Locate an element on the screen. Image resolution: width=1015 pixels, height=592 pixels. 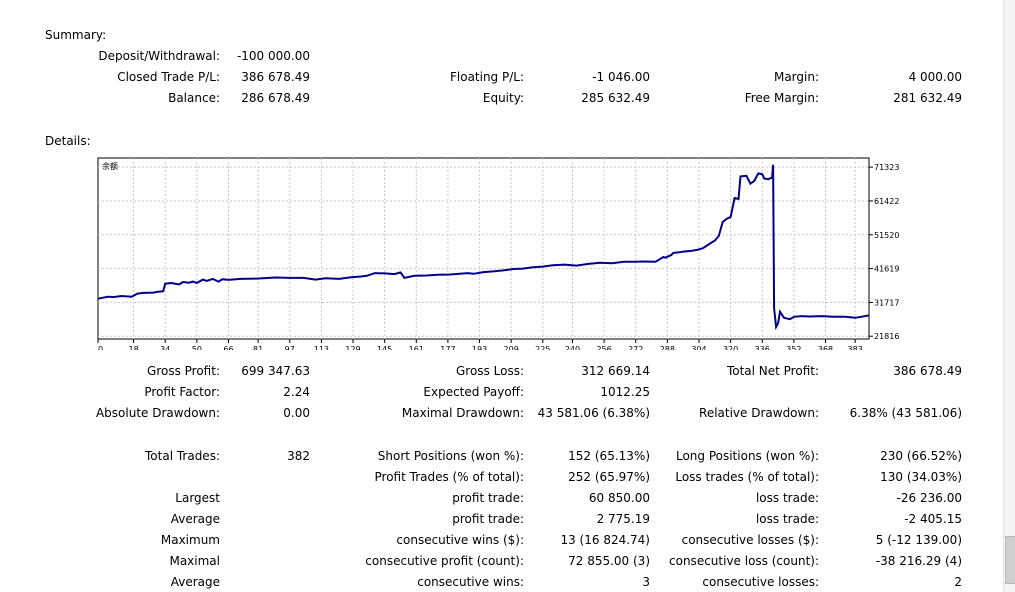
avg-loss-value: -2 405.15 is located at coordinates (933, 519).